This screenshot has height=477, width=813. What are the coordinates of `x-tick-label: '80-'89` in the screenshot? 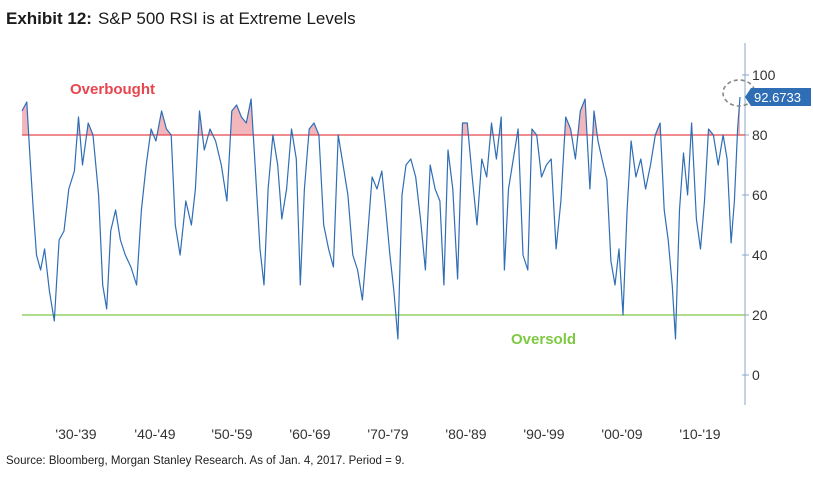 It's located at (465, 433).